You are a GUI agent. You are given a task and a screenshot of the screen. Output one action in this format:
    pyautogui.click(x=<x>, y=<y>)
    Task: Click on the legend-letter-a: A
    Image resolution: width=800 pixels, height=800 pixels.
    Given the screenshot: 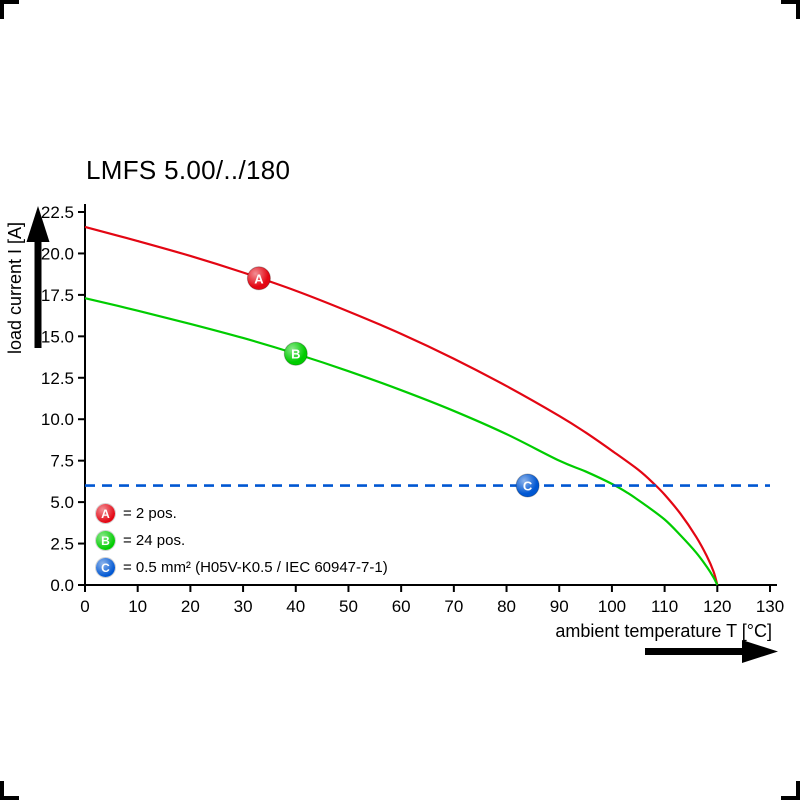 What is the action you would take?
    pyautogui.click(x=105, y=513)
    